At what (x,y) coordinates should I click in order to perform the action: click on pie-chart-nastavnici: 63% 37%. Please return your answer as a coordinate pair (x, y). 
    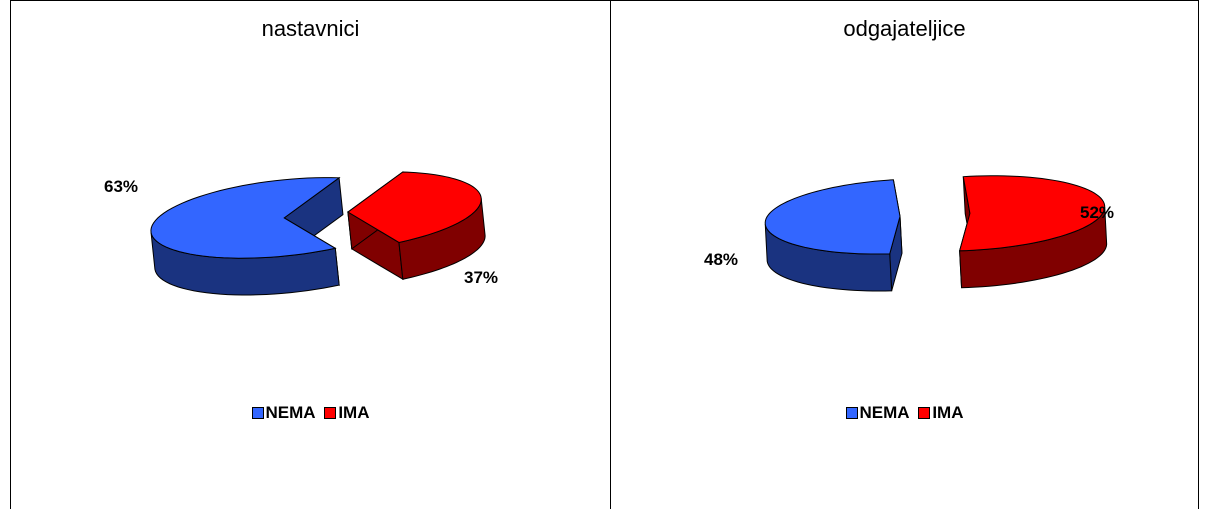
    Looking at the image, I should click on (301, 233).